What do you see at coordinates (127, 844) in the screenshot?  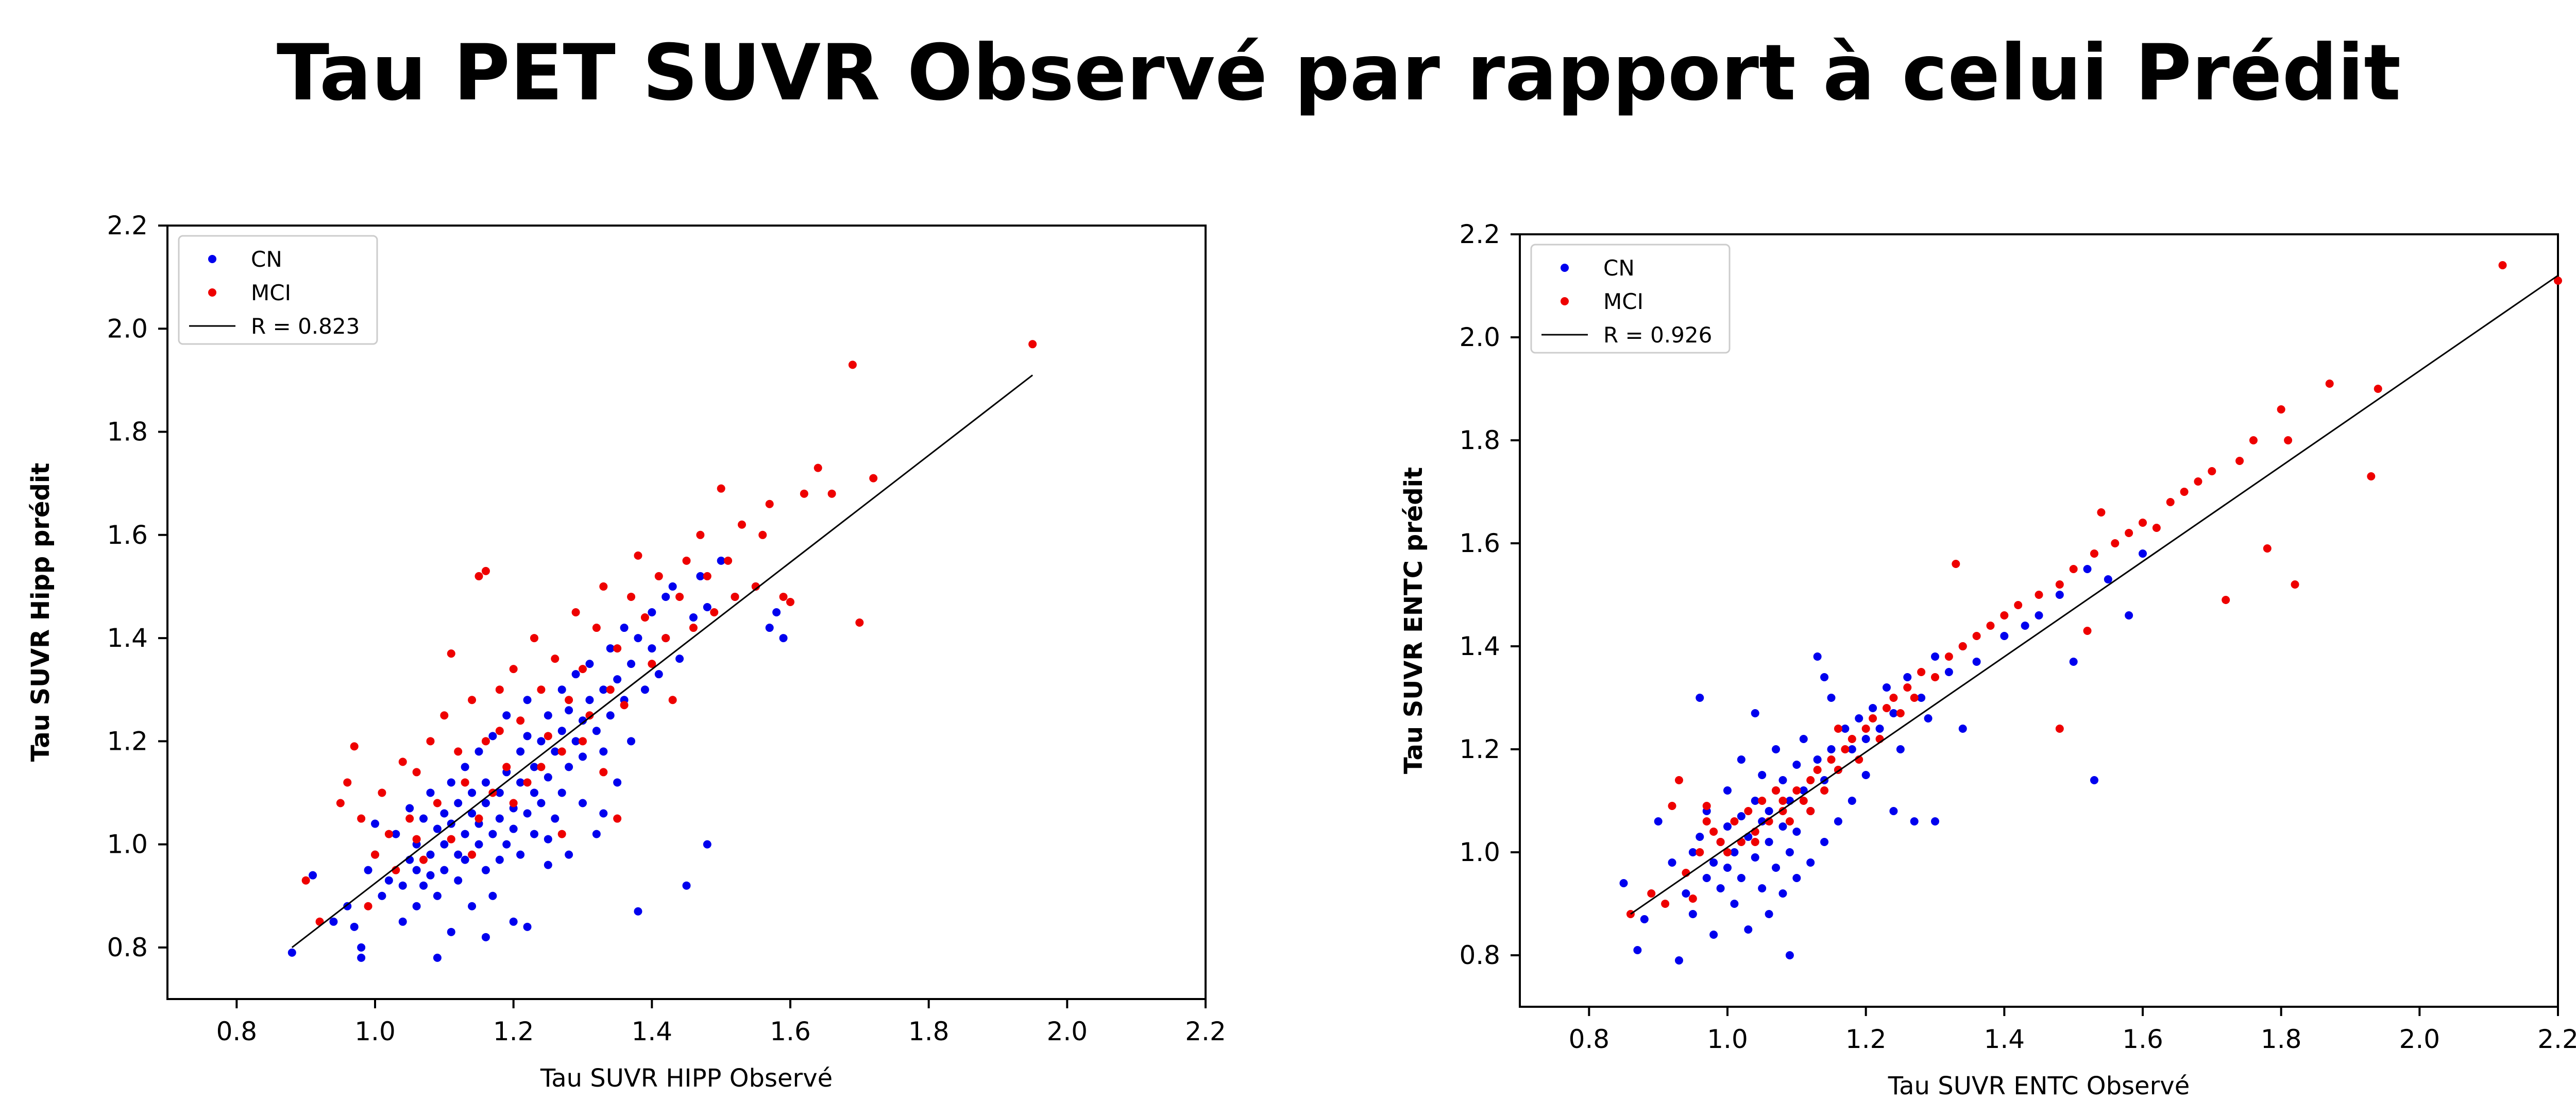 I see `y-tick-label: 1.0` at bounding box center [127, 844].